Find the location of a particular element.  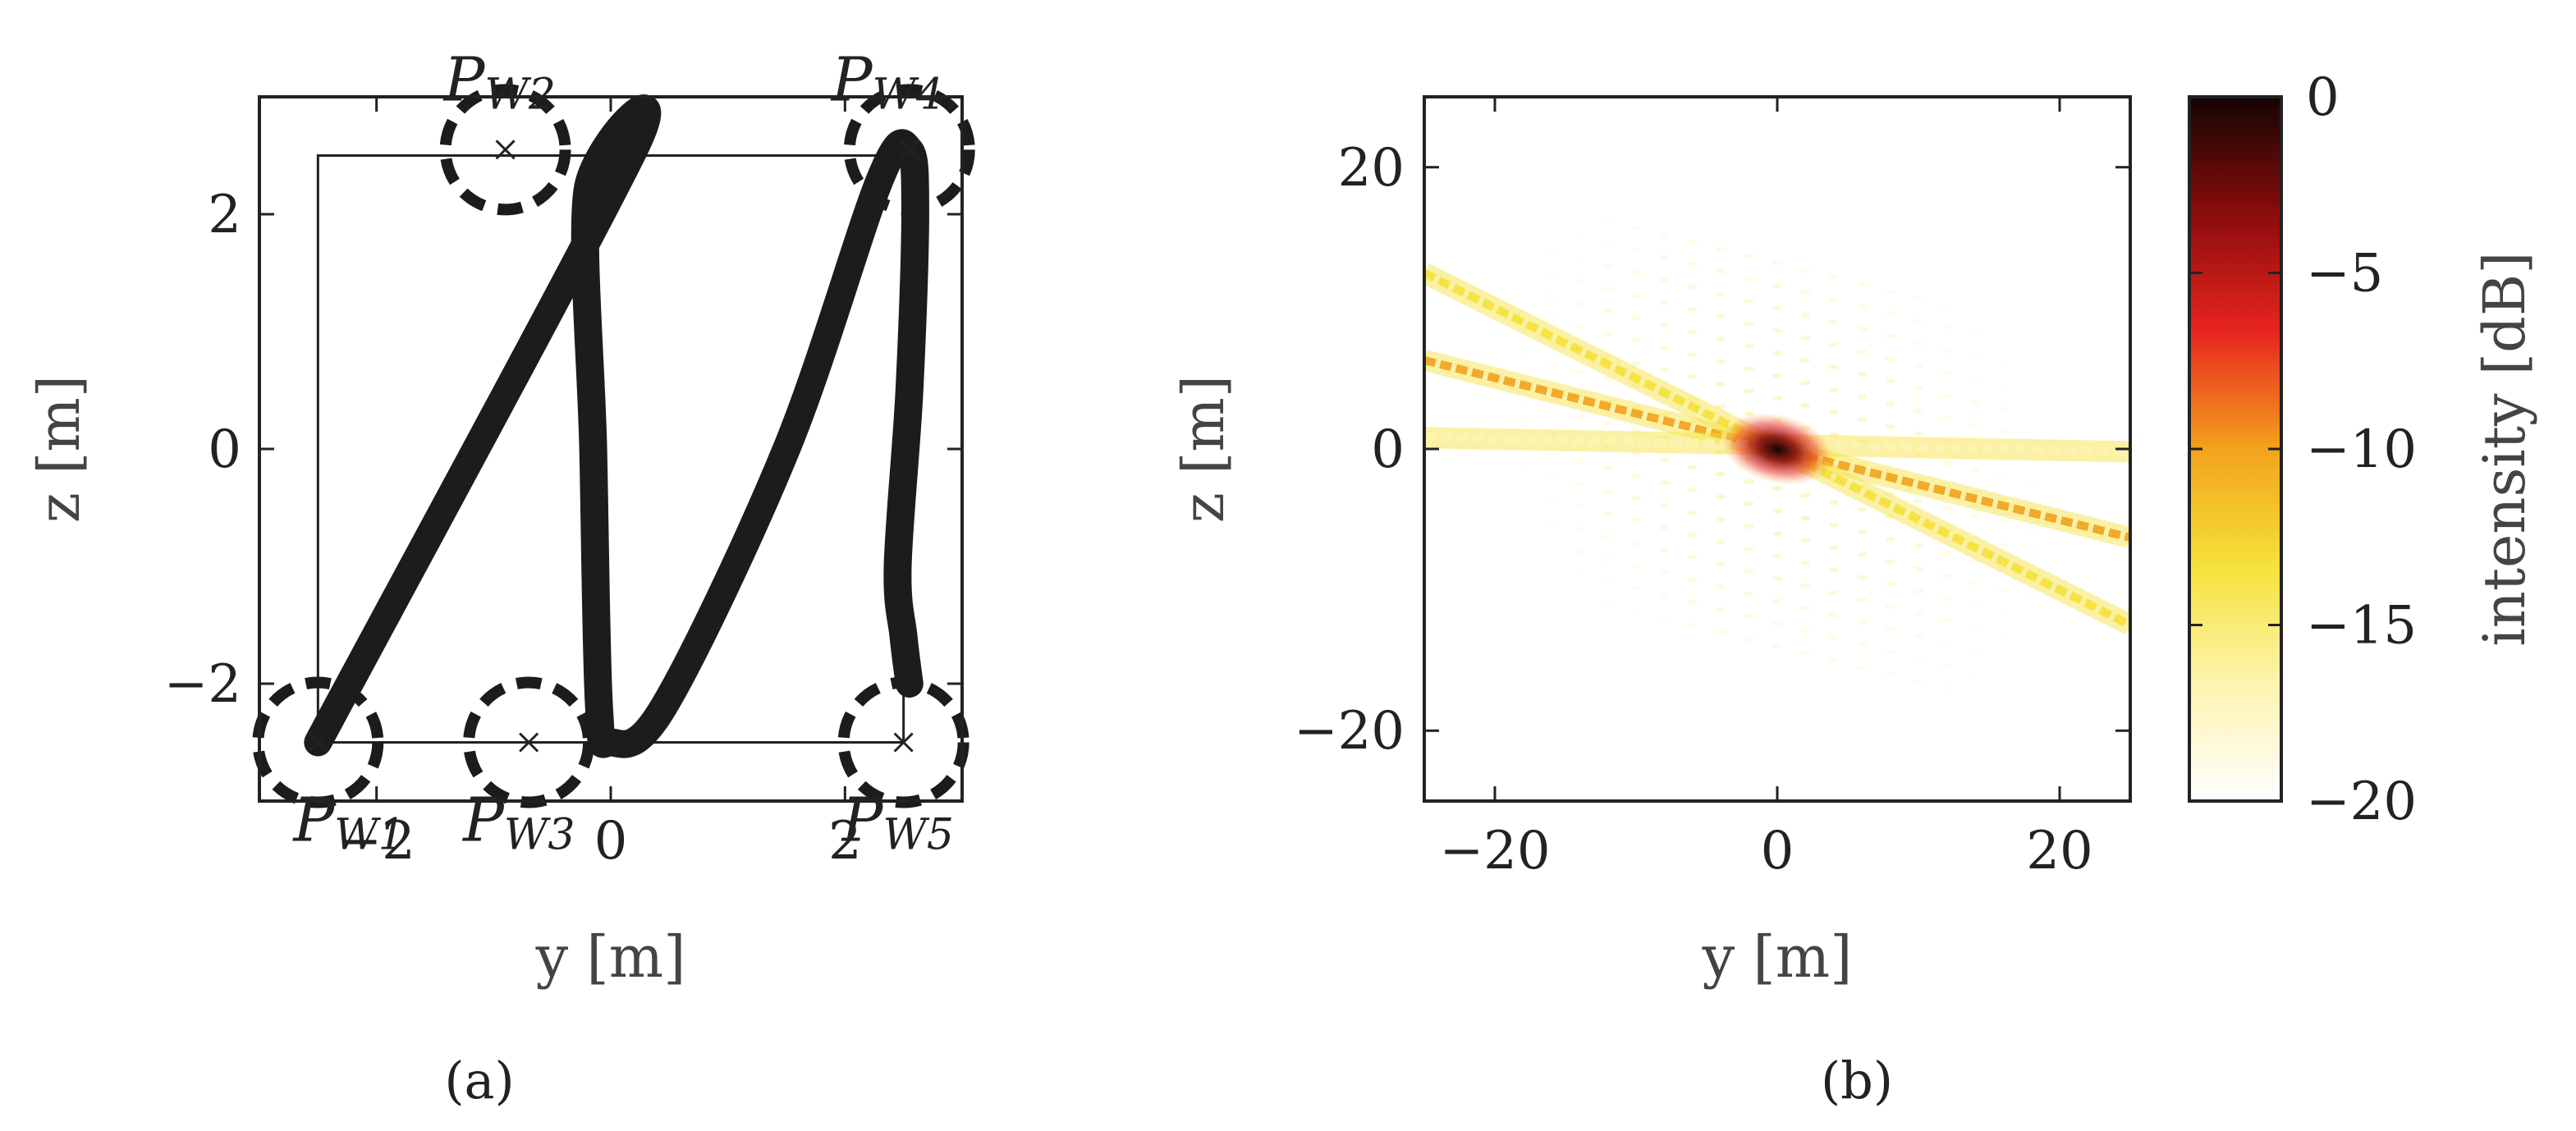

y-tick-label-b: 0 is located at coordinates (1388, 450).